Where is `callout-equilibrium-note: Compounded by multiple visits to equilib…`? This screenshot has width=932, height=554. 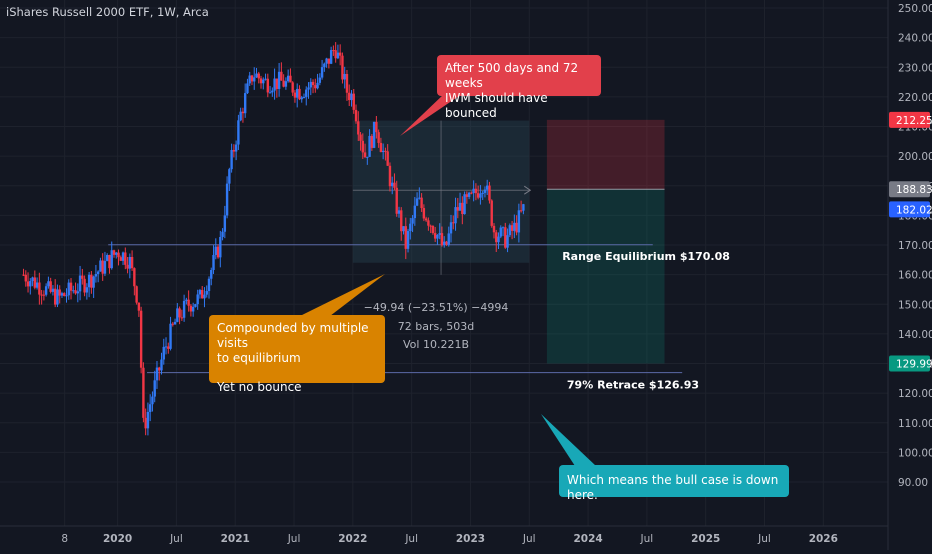 callout-equilibrium-note: Compounded by multiple visits to equilib… is located at coordinates (297, 354).